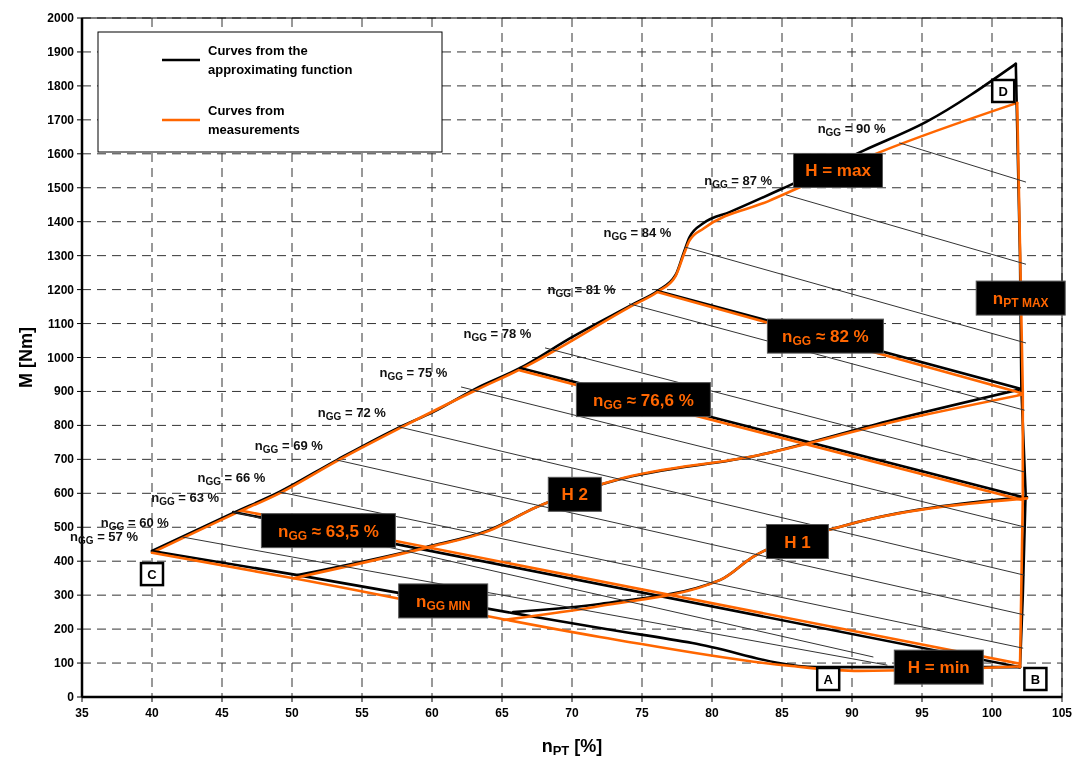 This screenshot has height=762, width=1080. I want to click on y-tick-label: 1100, so click(61, 323).